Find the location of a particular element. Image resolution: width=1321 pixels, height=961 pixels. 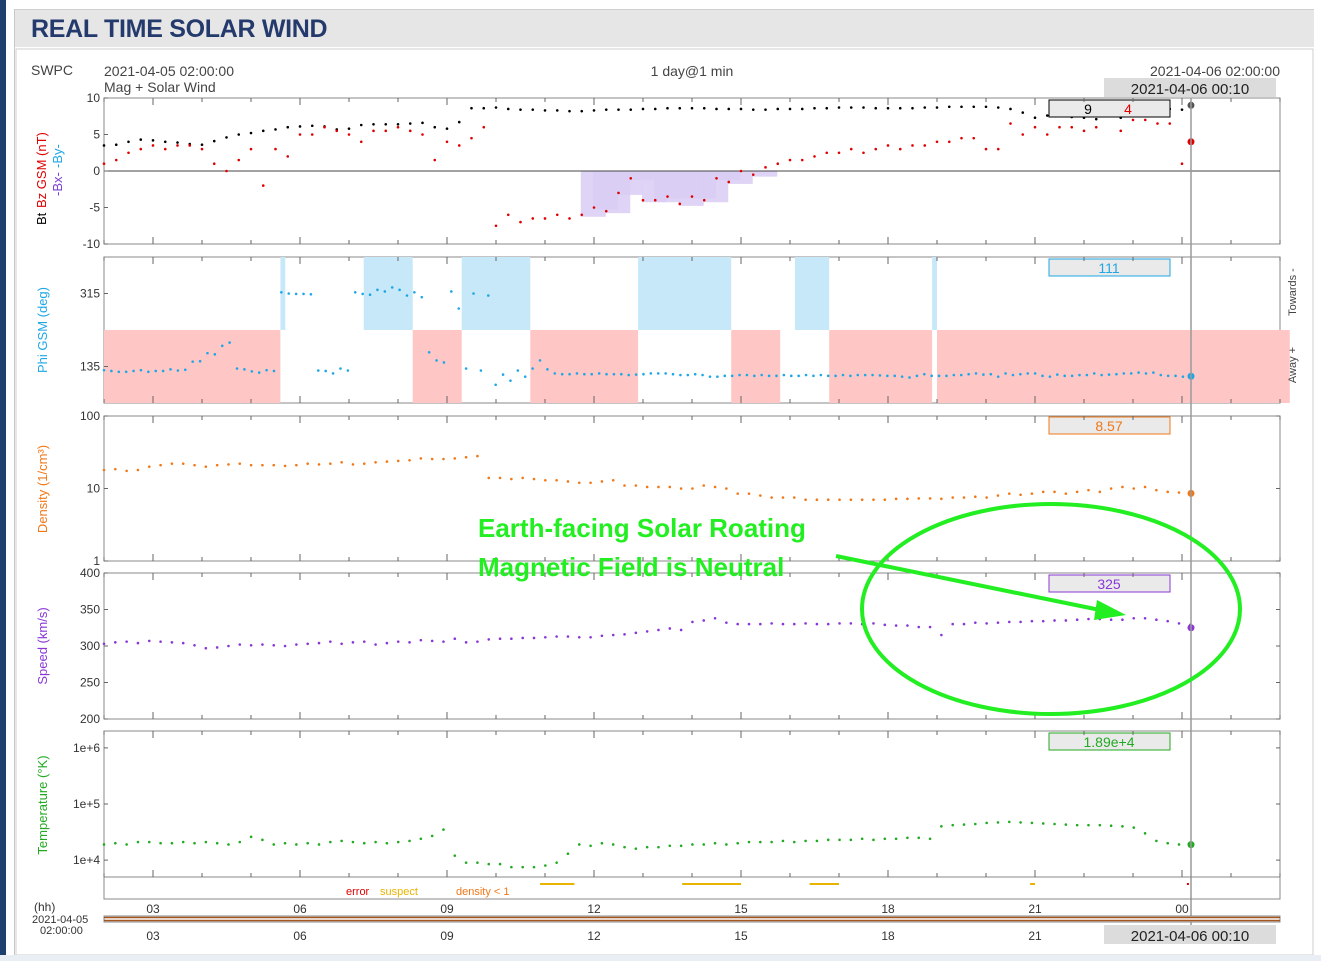

annotation-arrow-shaft is located at coordinates (968, 583).